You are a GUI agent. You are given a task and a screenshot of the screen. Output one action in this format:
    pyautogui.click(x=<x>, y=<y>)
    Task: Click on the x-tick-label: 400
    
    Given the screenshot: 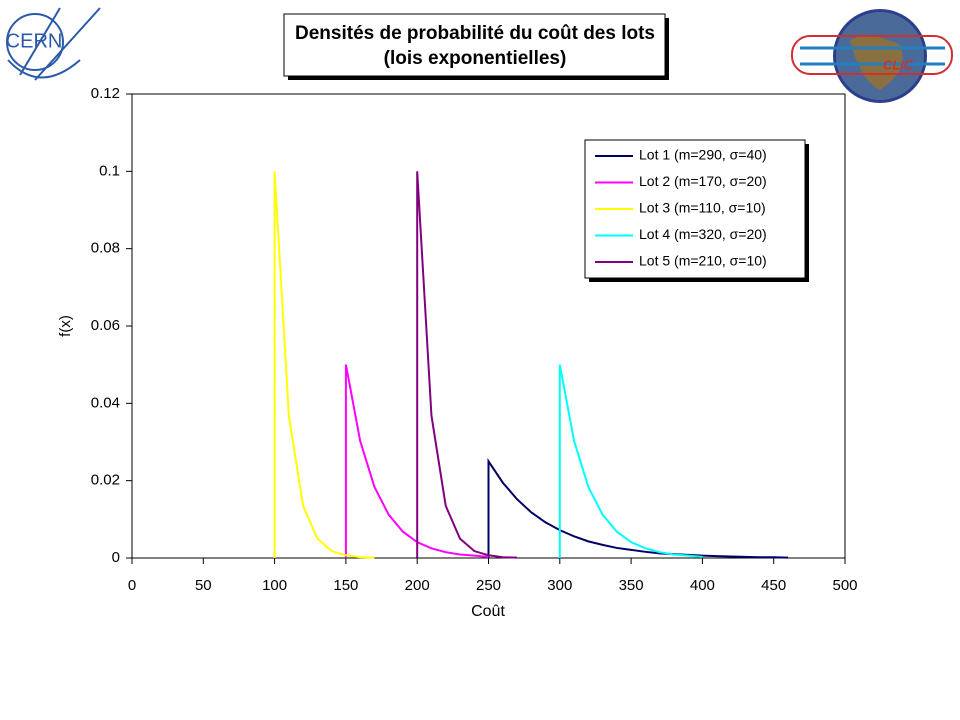 What is the action you would take?
    pyautogui.click(x=702, y=585)
    